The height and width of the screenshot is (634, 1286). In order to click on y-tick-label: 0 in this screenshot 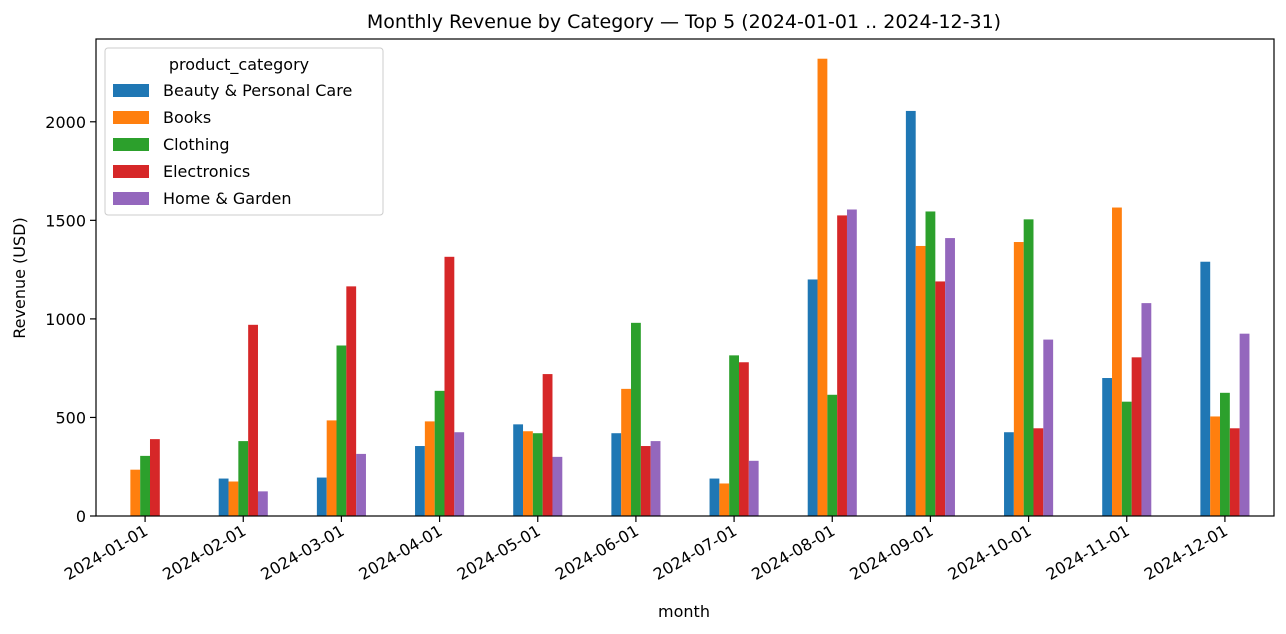, I will do `click(81, 516)`.